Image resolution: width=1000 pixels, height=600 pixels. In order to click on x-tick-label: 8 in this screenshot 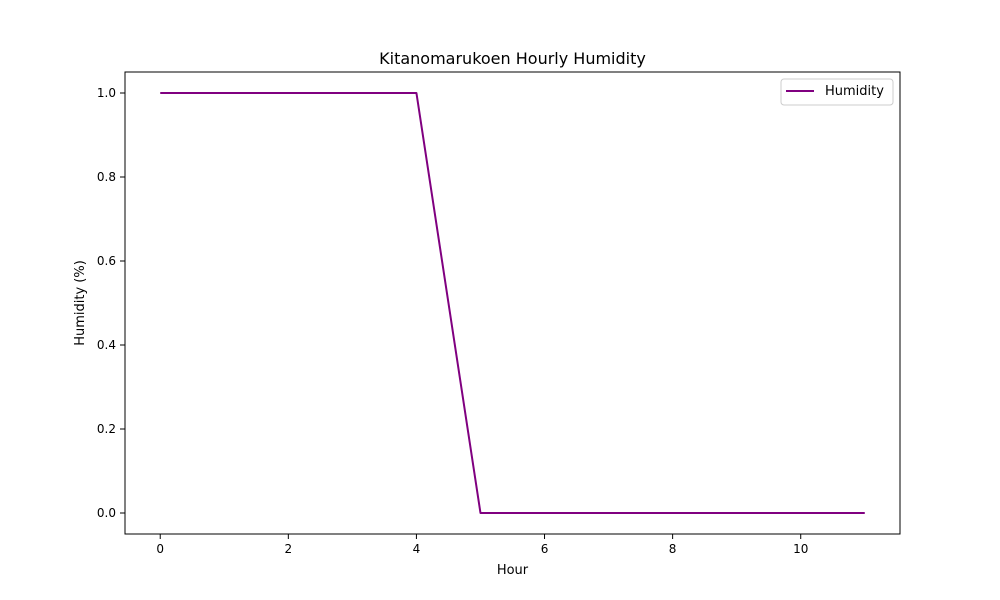, I will do `click(673, 549)`.